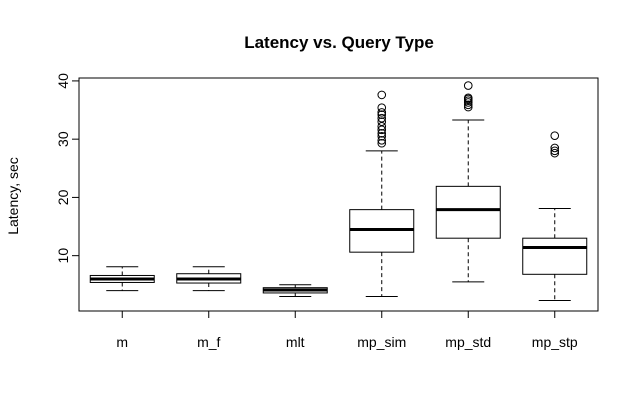 The height and width of the screenshot is (410, 639). Describe the element at coordinates (13, 196) in the screenshot. I see `y-axis-label: Latency, sec` at that location.